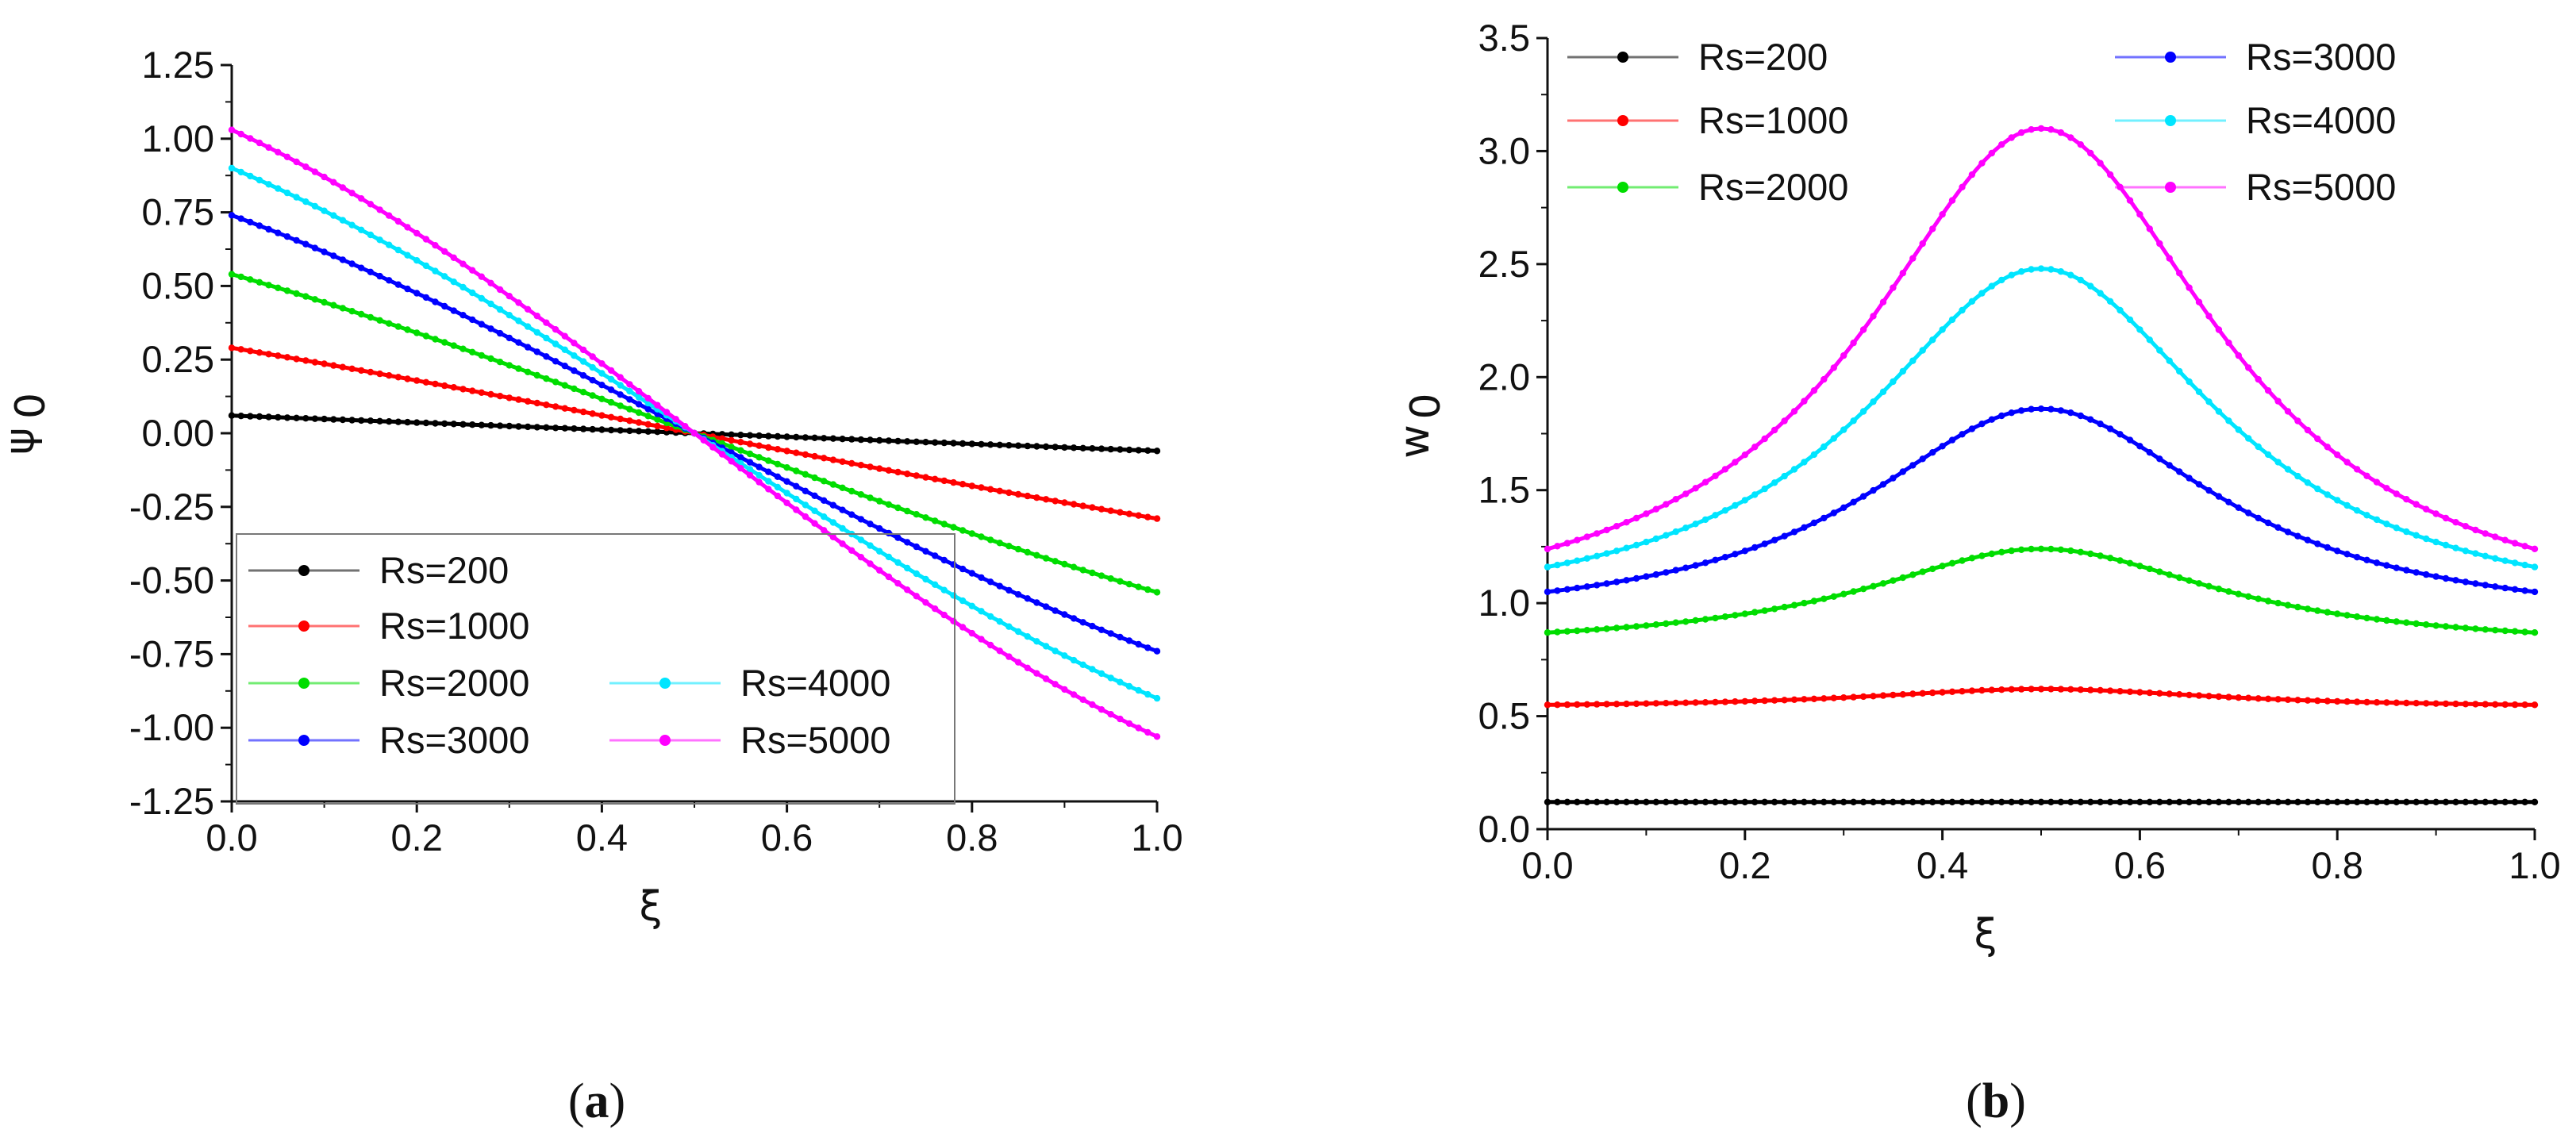 The image size is (2576, 1141). Describe the element at coordinates (454, 626) in the screenshot. I see `legend-label: Rs=1000` at that location.